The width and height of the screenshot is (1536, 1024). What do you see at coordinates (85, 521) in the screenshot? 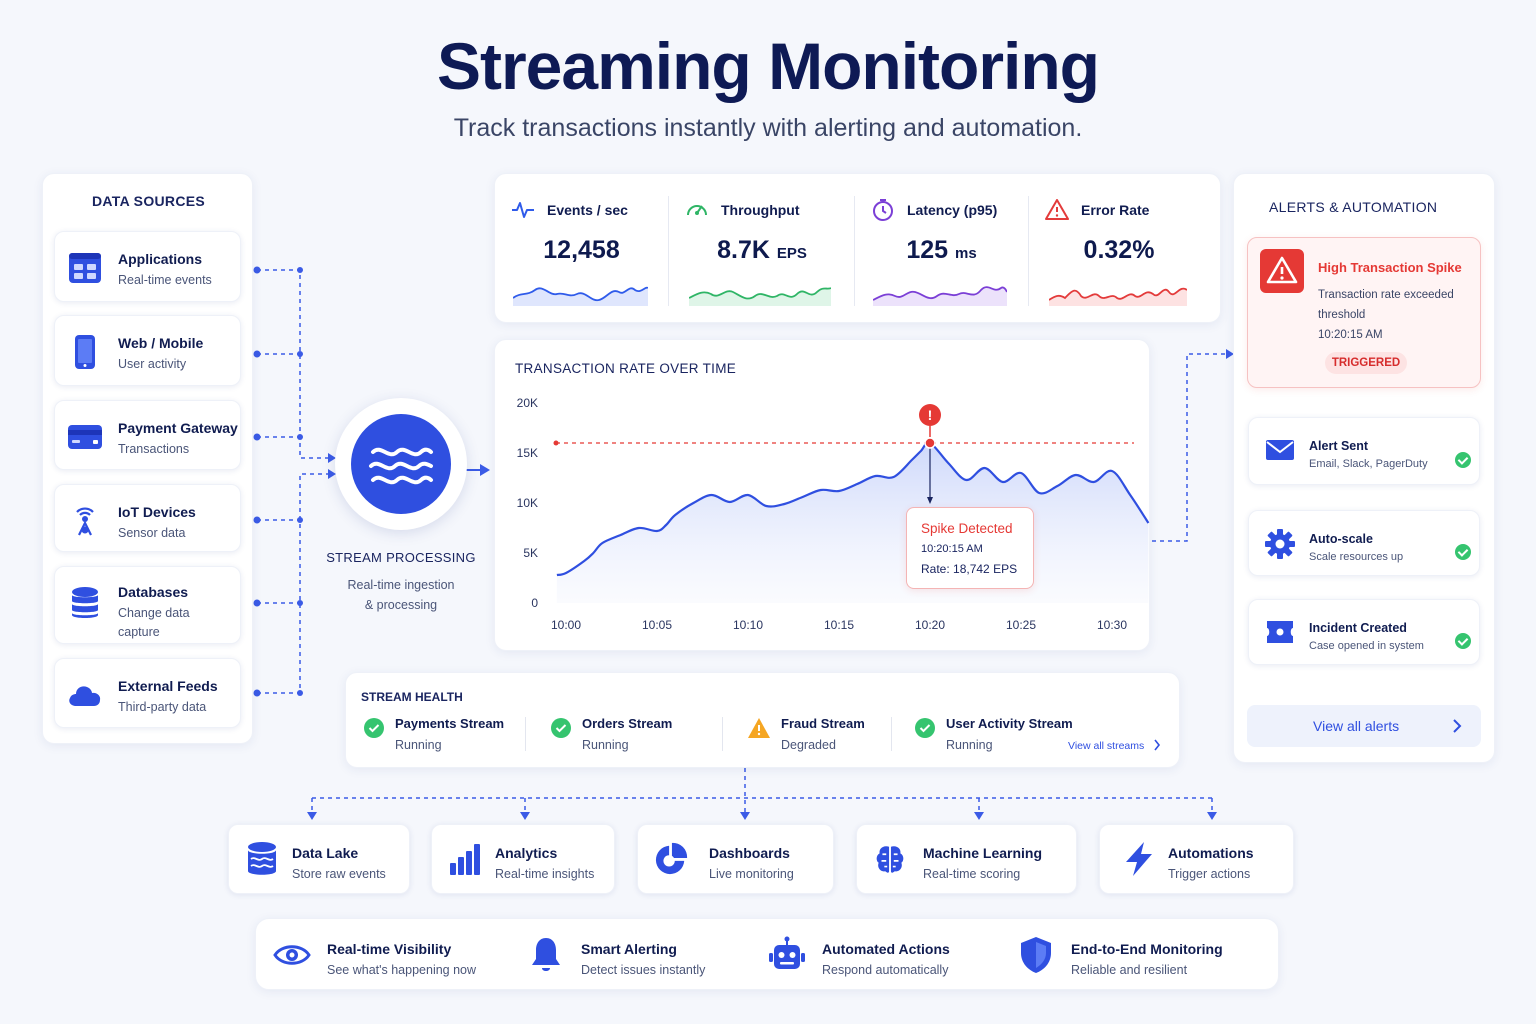
I see `iot-sensor-icon` at bounding box center [85, 521].